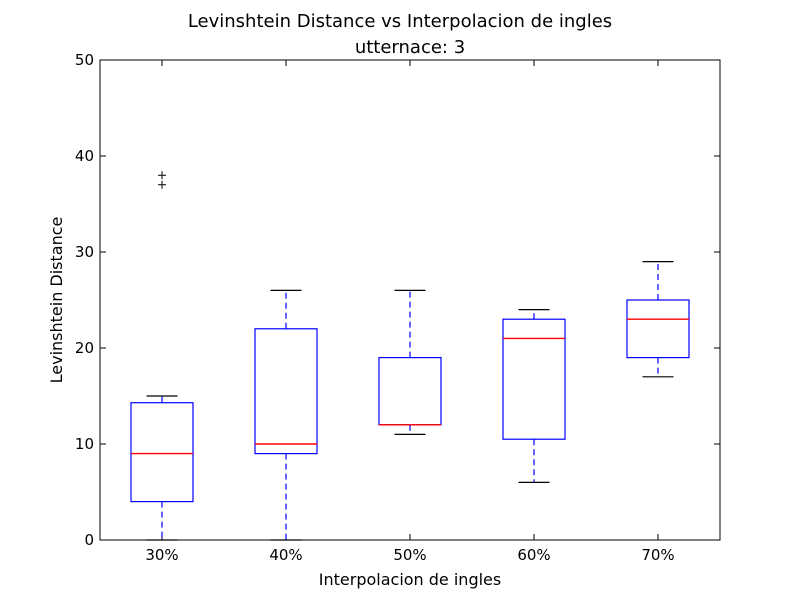  What do you see at coordinates (84, 156) in the screenshot?
I see `y-tick-label: 40` at bounding box center [84, 156].